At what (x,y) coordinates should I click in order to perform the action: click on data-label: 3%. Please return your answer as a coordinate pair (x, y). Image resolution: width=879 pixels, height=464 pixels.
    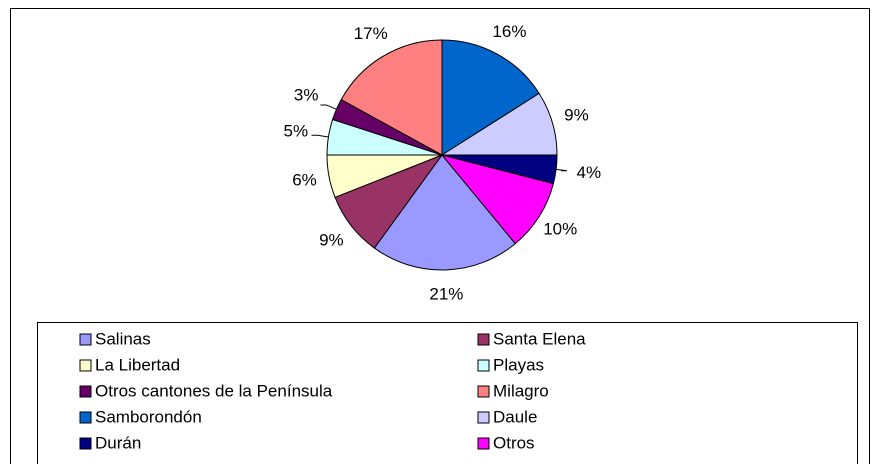
    Looking at the image, I should click on (306, 95).